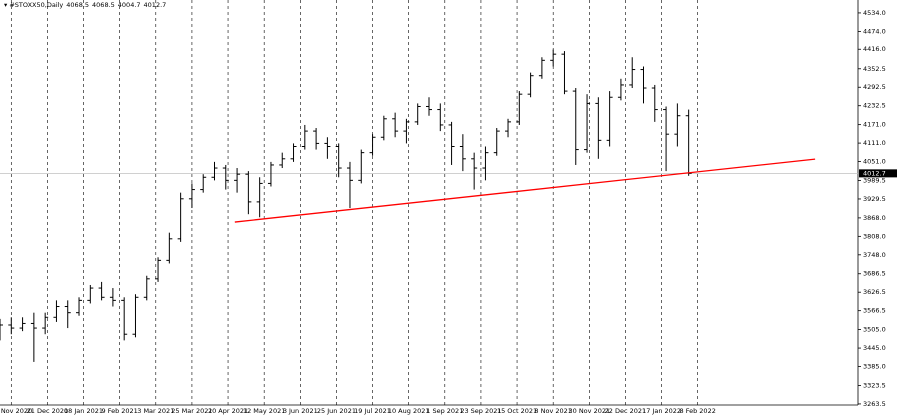 The image size is (900, 420). Describe the element at coordinates (874, 106) in the screenshot. I see `y-tick-label: 4232.5` at that location.